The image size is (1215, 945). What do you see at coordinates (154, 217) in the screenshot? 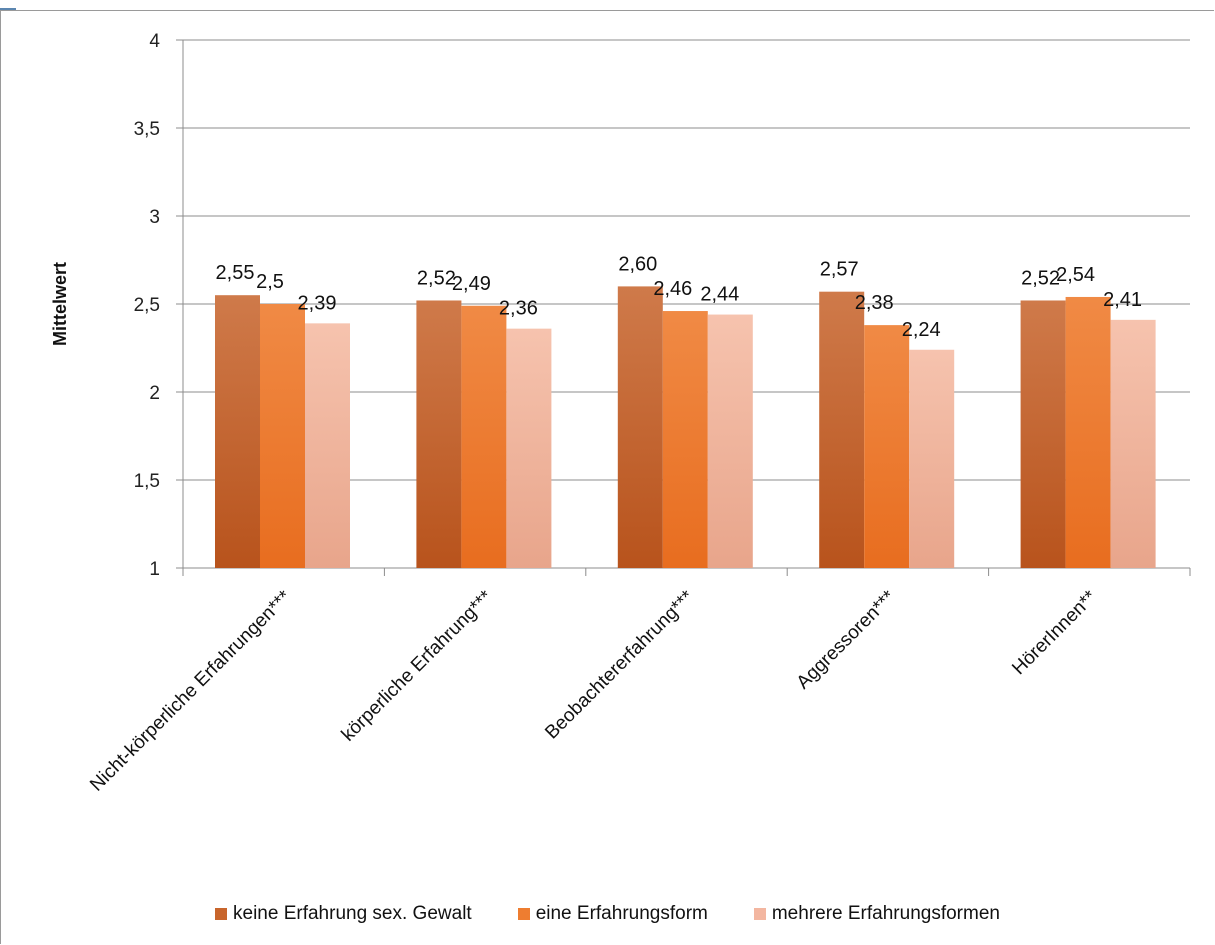
I see `y-tick-label: 3` at bounding box center [154, 217].